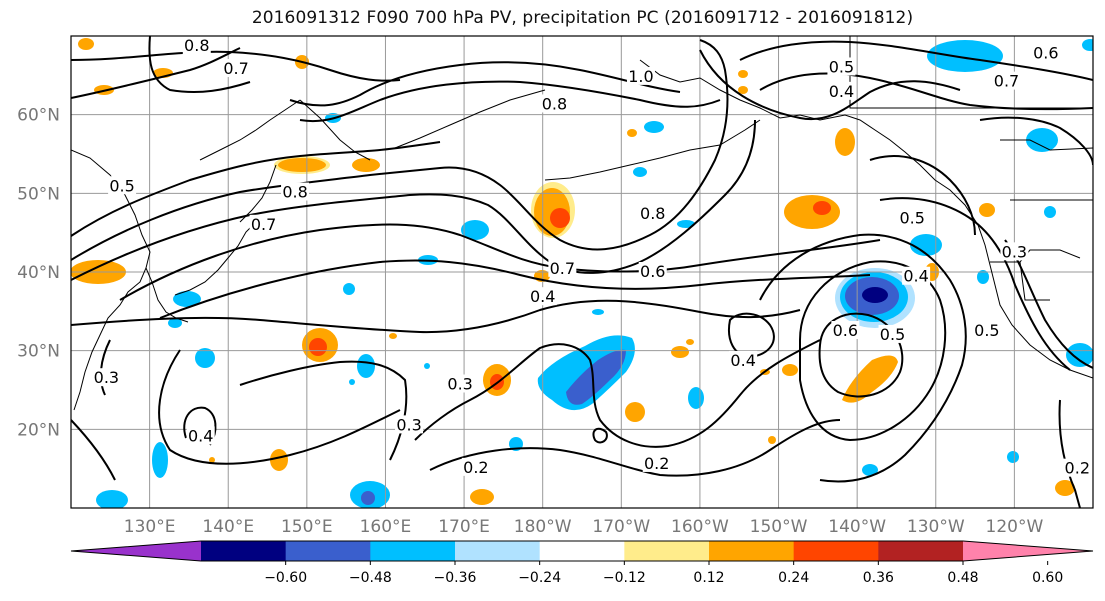  I want to click on colorbar-tick-label: −0.36, so click(455, 578).